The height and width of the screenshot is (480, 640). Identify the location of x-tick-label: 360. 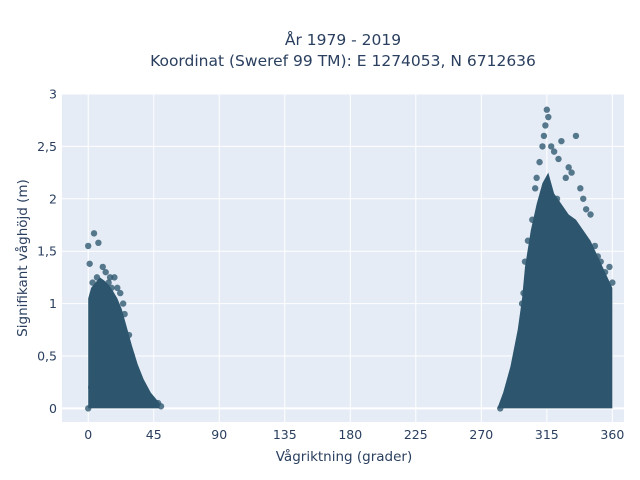
(612, 434).